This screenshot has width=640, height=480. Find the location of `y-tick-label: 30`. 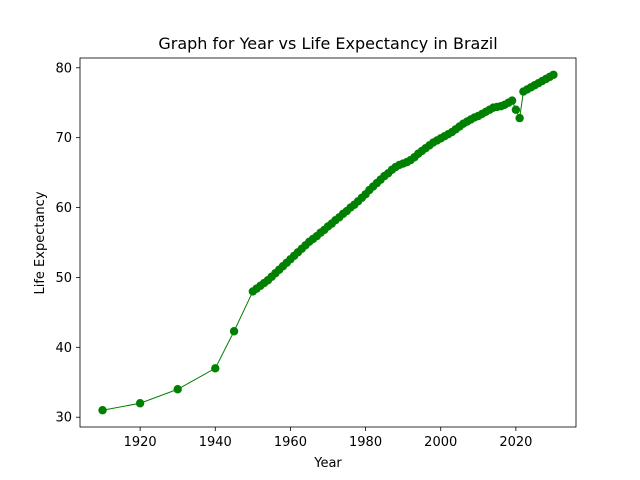

y-tick-label: 30 is located at coordinates (63, 418).